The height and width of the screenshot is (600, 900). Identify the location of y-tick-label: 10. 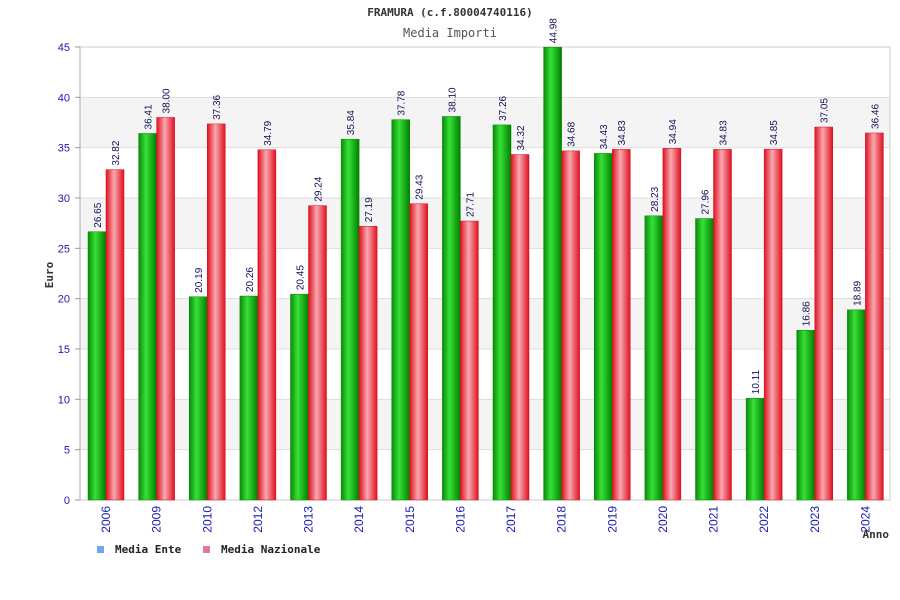
(64, 400).